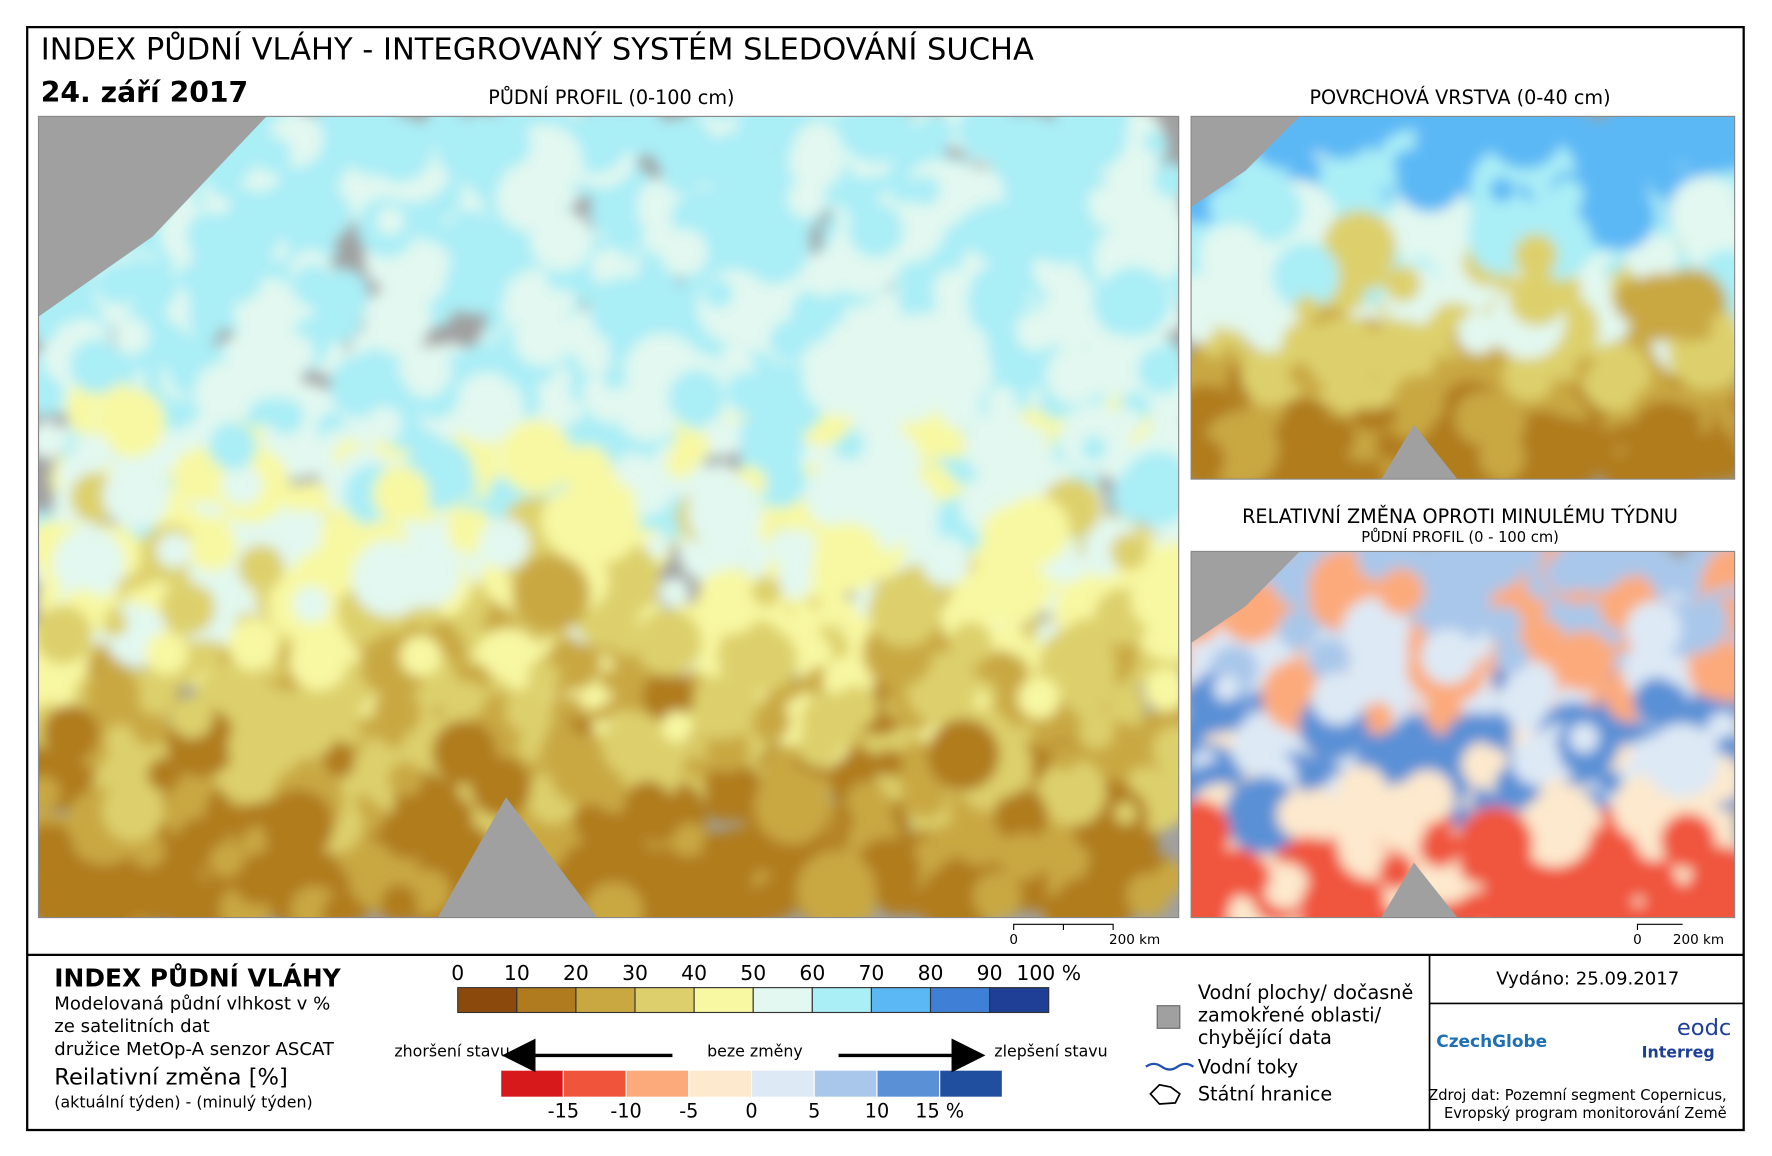 The height and width of the screenshot is (1156, 1772). I want to click on border-symbol, so click(1165, 1094).